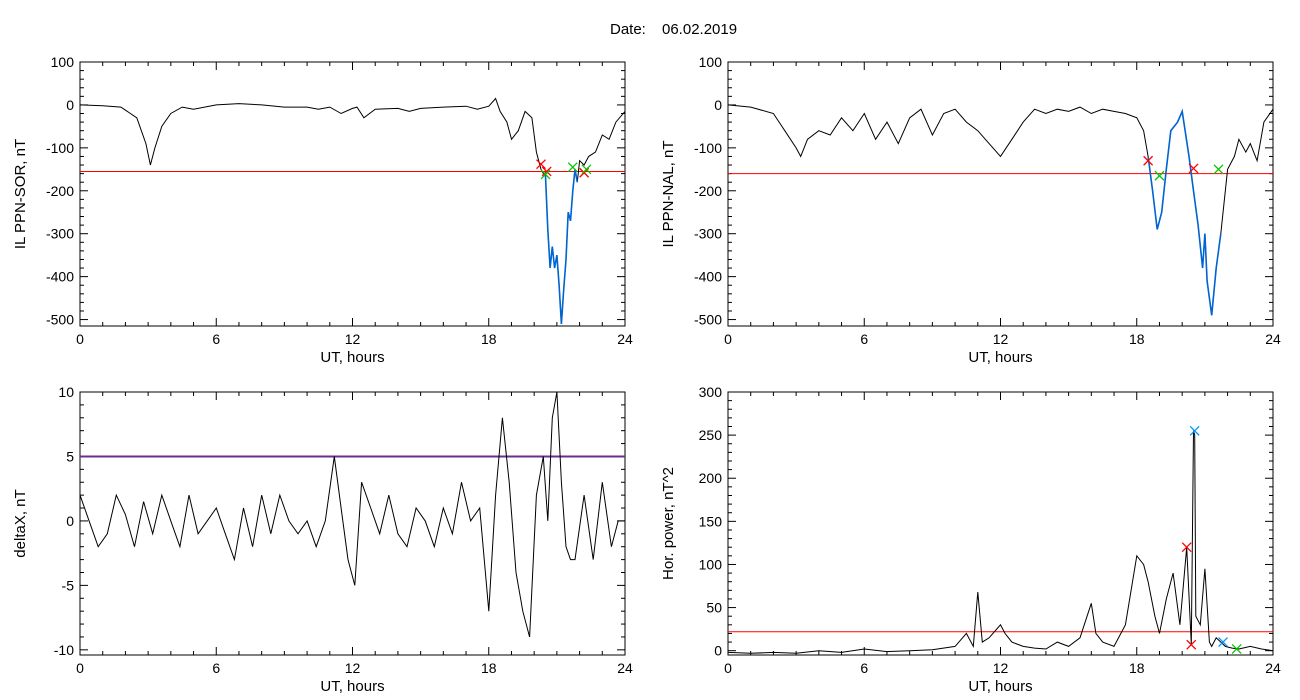  I want to click on y-tick-label: 10, so click(66, 392).